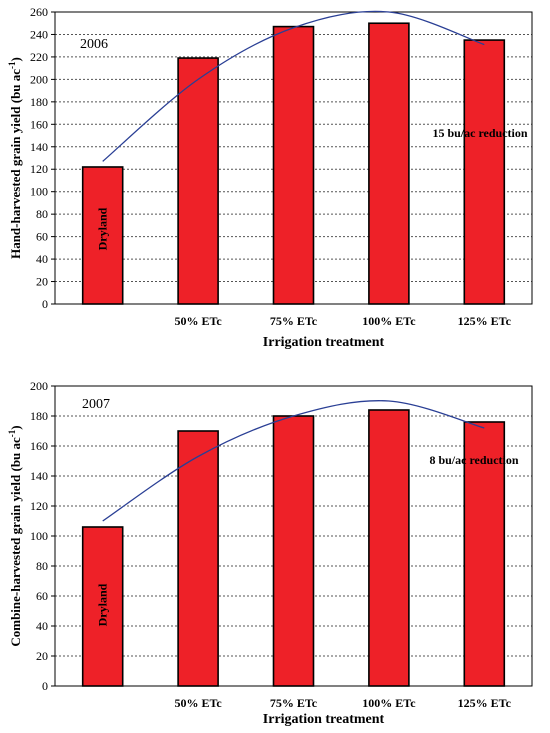  Describe the element at coordinates (15, 158) in the screenshot. I see `y-axis-label: Hand-harvested grain yield (bu ac-1)` at that location.